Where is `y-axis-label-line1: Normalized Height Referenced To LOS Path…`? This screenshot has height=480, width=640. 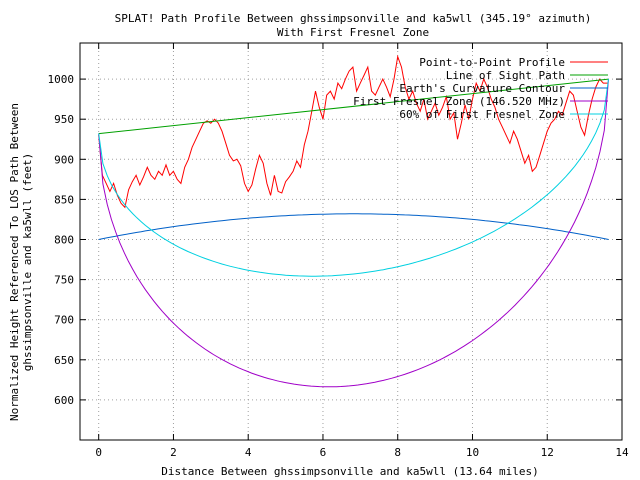 y-axis-label-line1: Normalized Height Referenced To LOS Path… is located at coordinates (14, 262).